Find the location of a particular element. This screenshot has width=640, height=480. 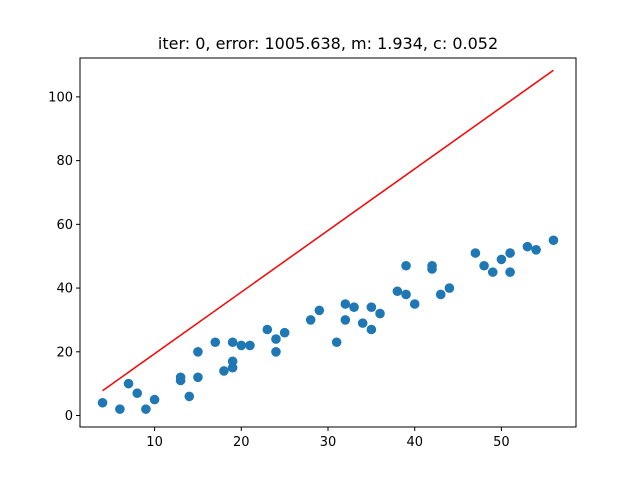

x-tick-label: 50 is located at coordinates (501, 442).